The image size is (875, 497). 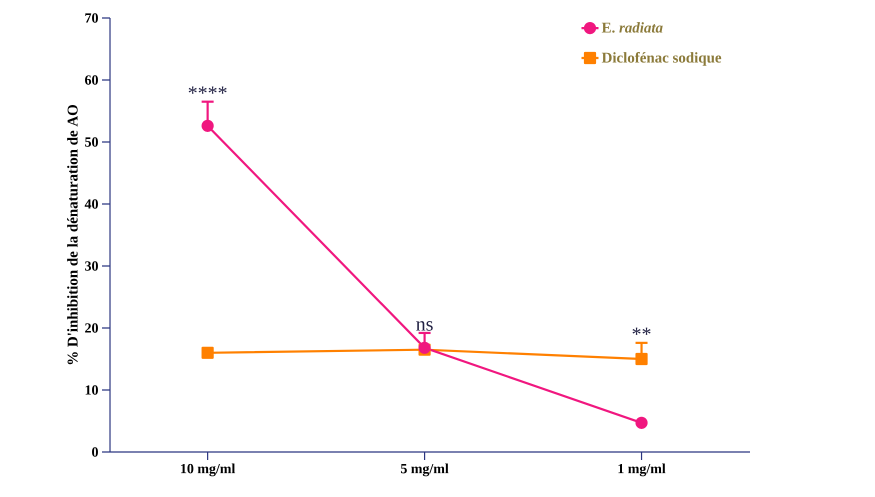 What do you see at coordinates (91, 18) in the screenshot?
I see `y-tick-label: 70` at bounding box center [91, 18].